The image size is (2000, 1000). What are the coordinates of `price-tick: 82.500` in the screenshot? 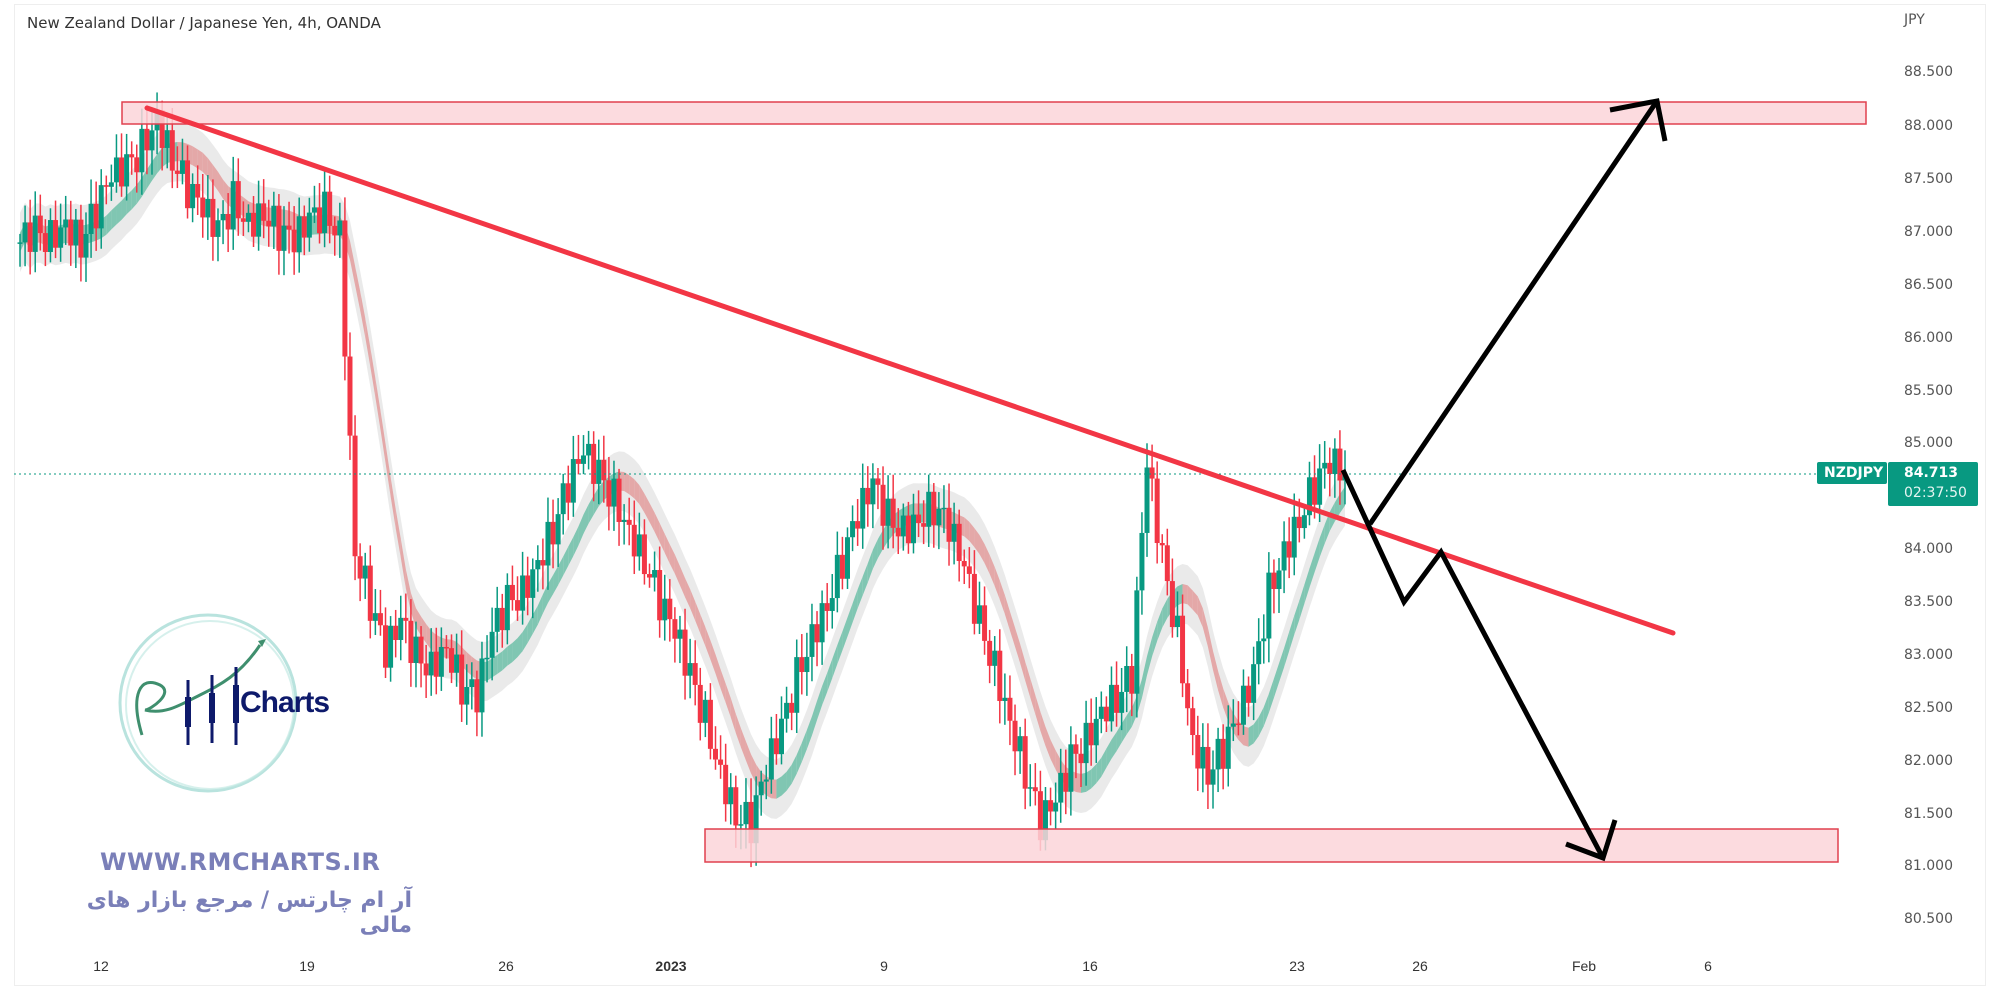 It's located at (1928, 708).